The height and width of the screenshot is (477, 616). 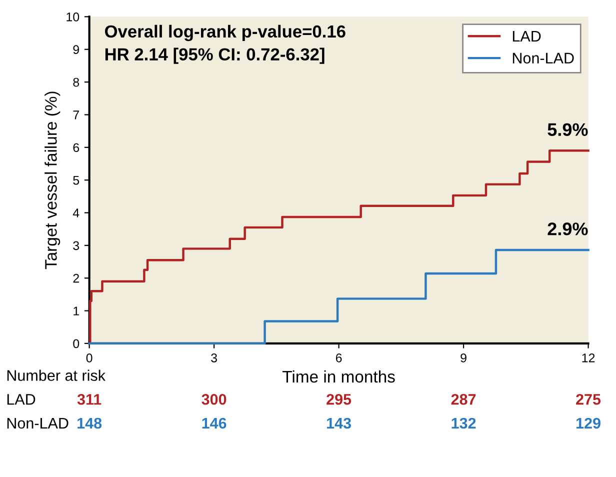 I want to click on y-tick-label: 6, so click(x=76, y=147).